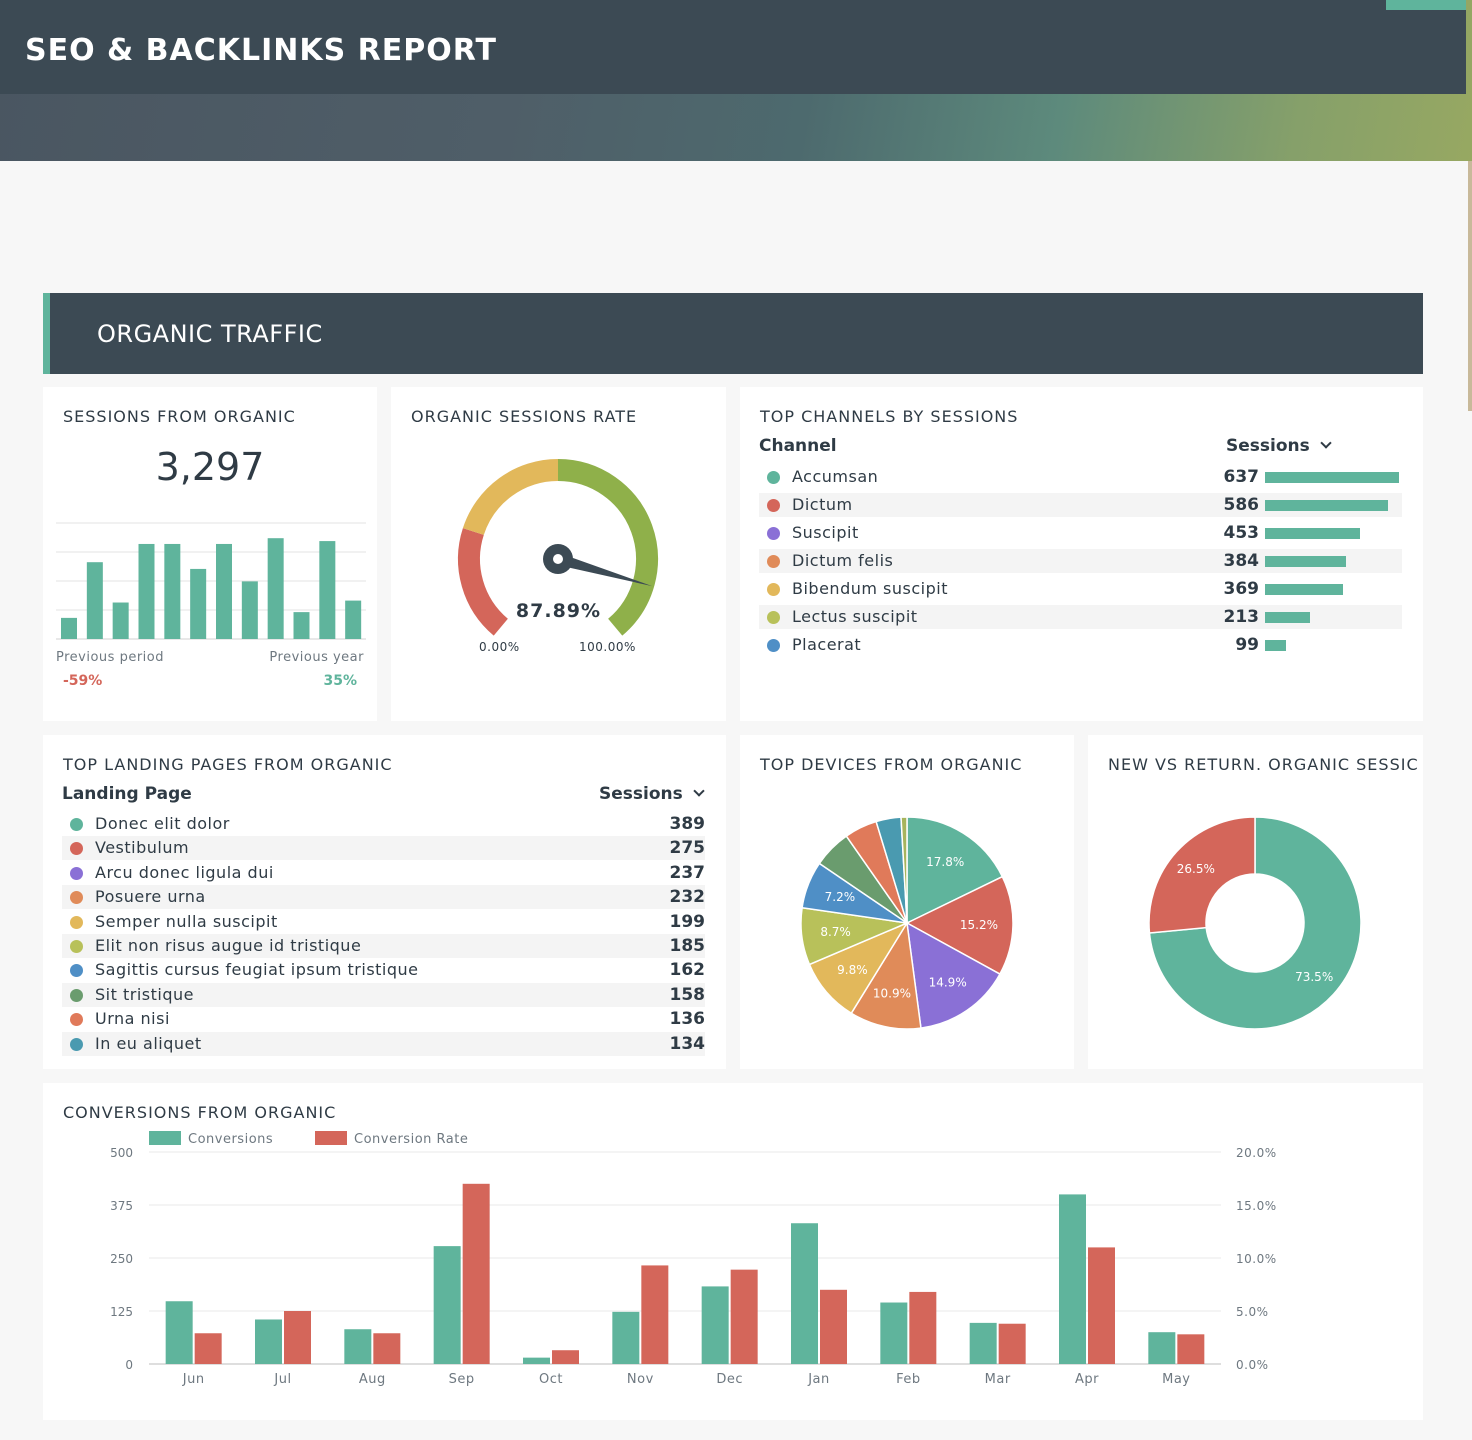  What do you see at coordinates (184, 872) in the screenshot?
I see `row-label: Arcu donec ligula dui` at bounding box center [184, 872].